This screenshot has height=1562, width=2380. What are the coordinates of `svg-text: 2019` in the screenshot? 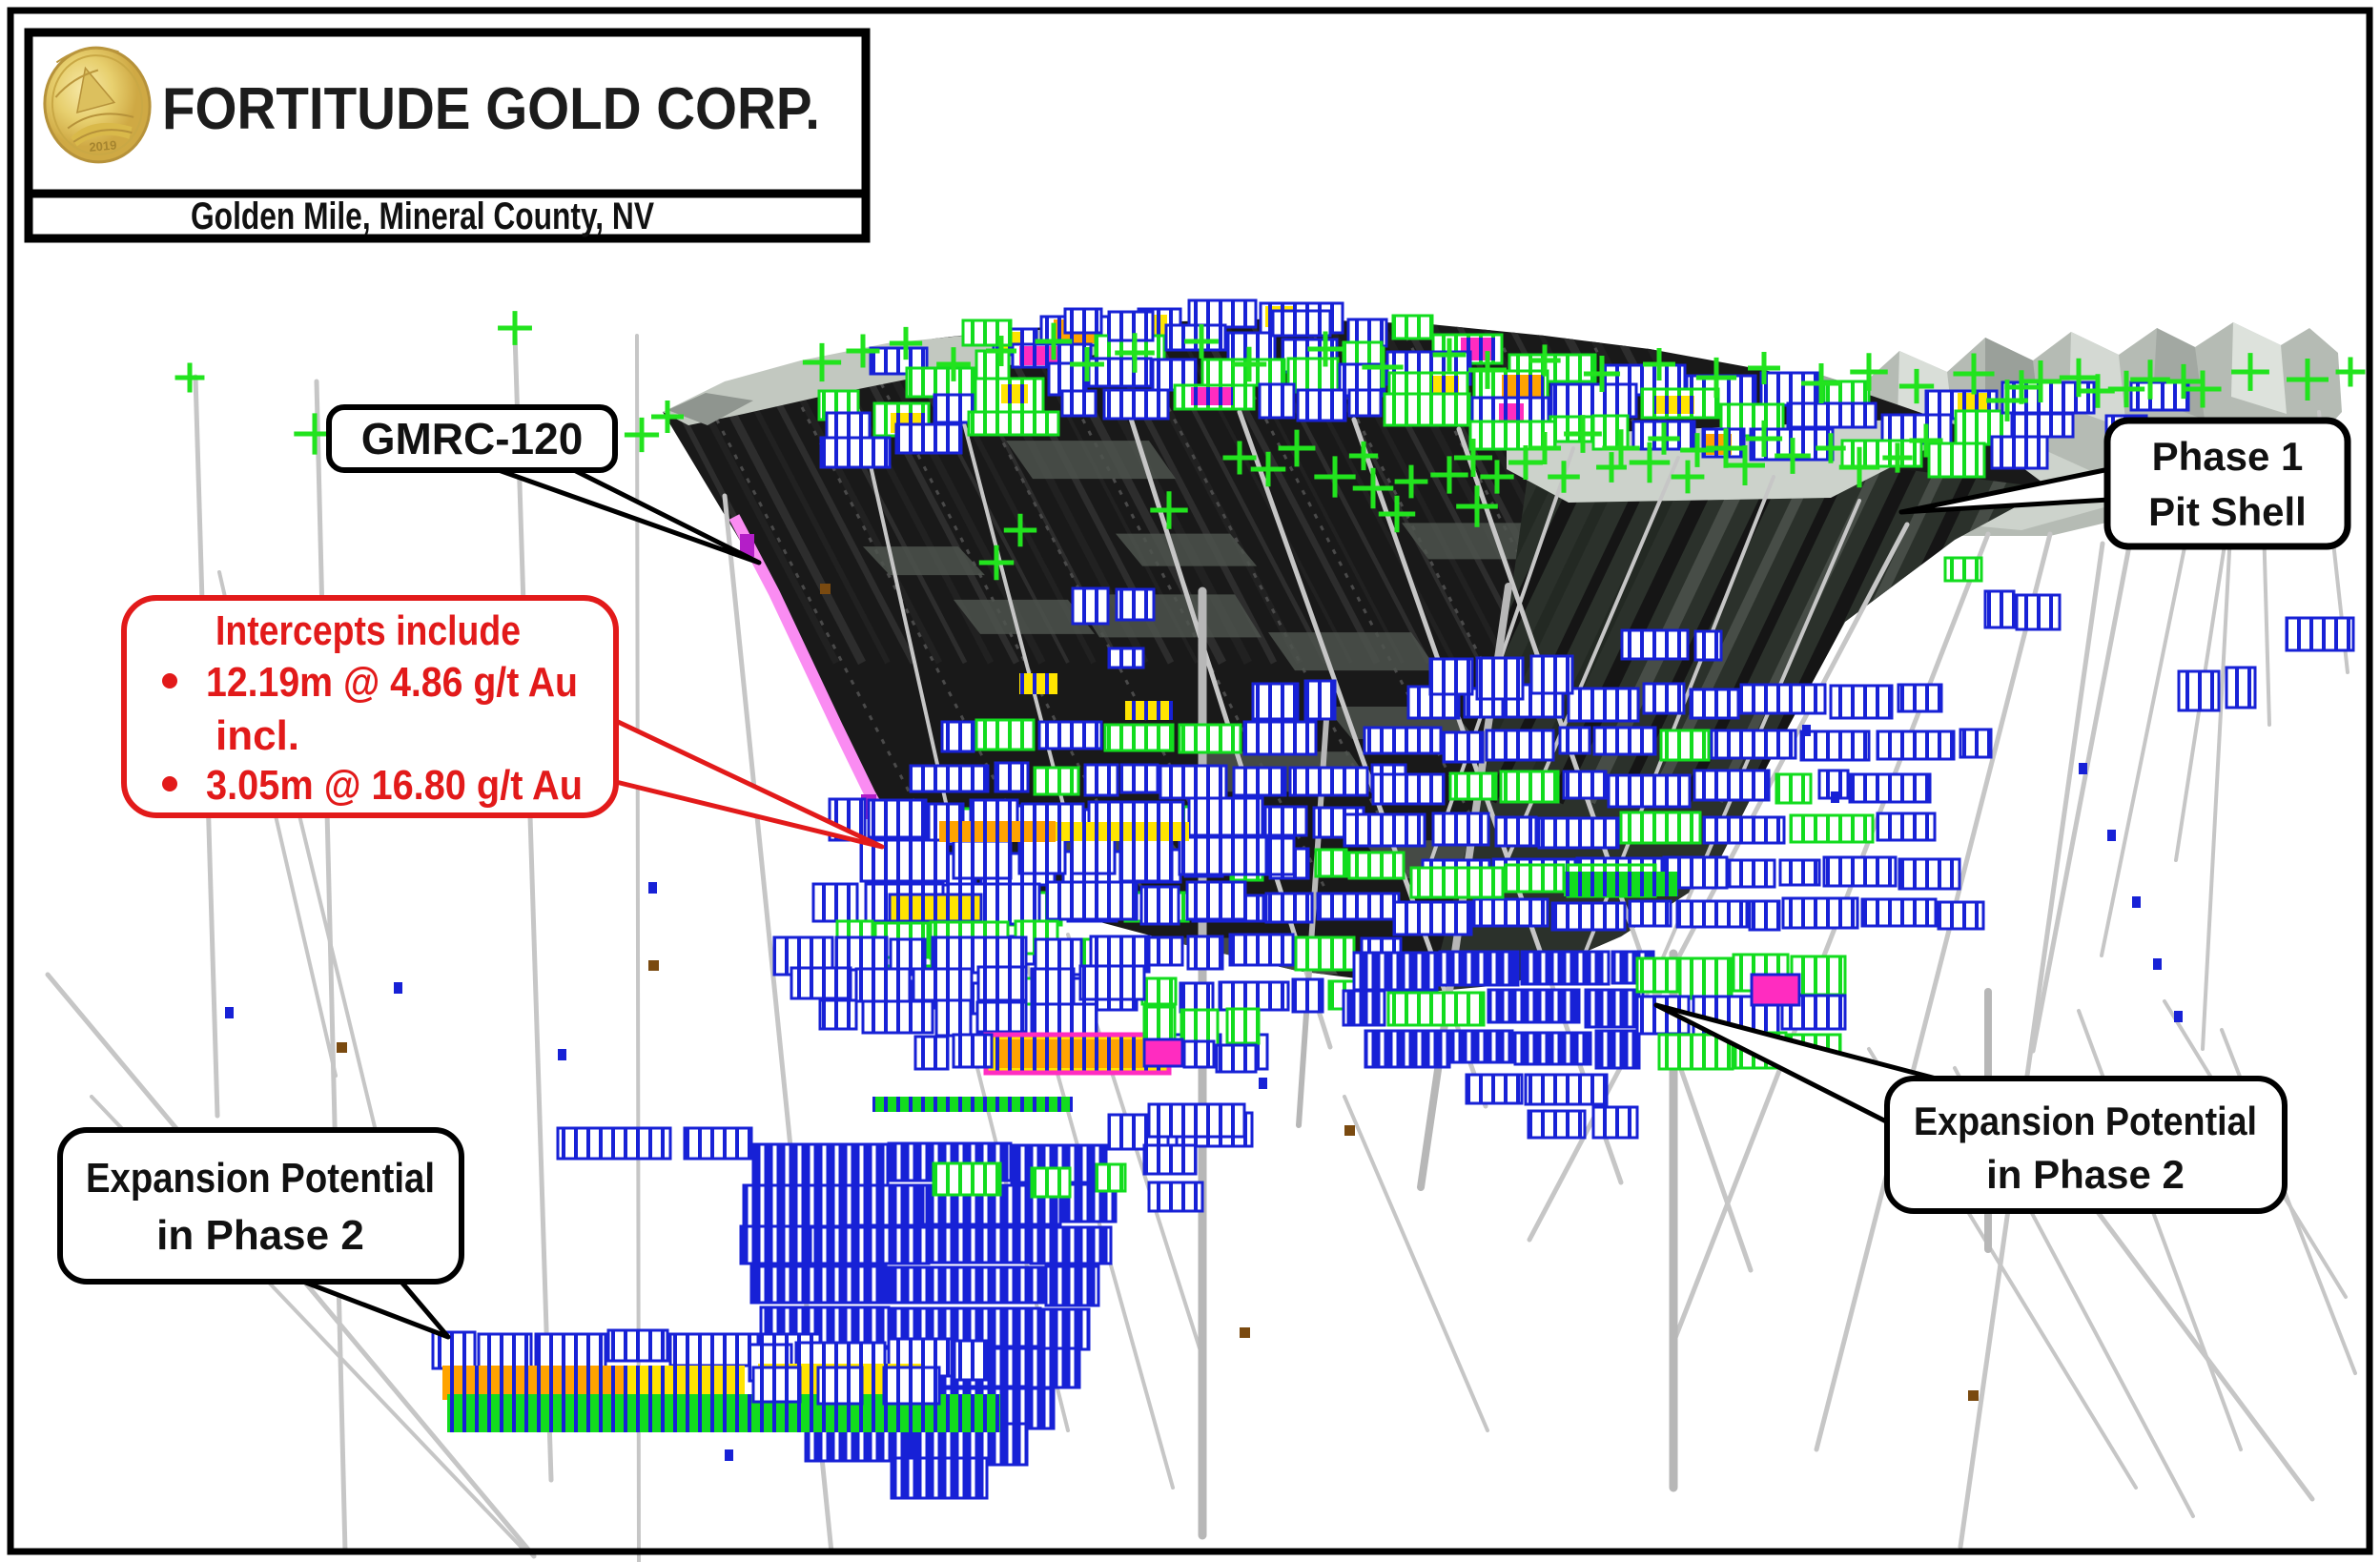 It's located at (103, 145).